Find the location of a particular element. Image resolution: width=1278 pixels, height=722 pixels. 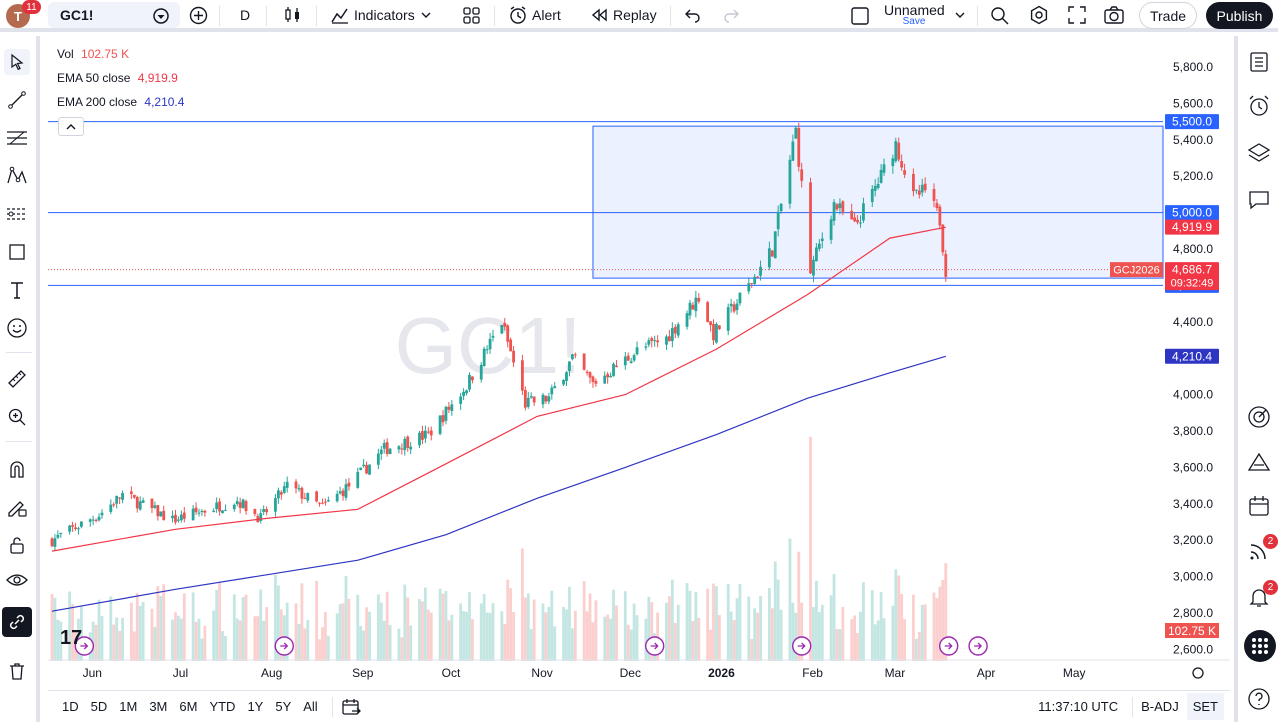

link-icon is located at coordinates (17, 622).